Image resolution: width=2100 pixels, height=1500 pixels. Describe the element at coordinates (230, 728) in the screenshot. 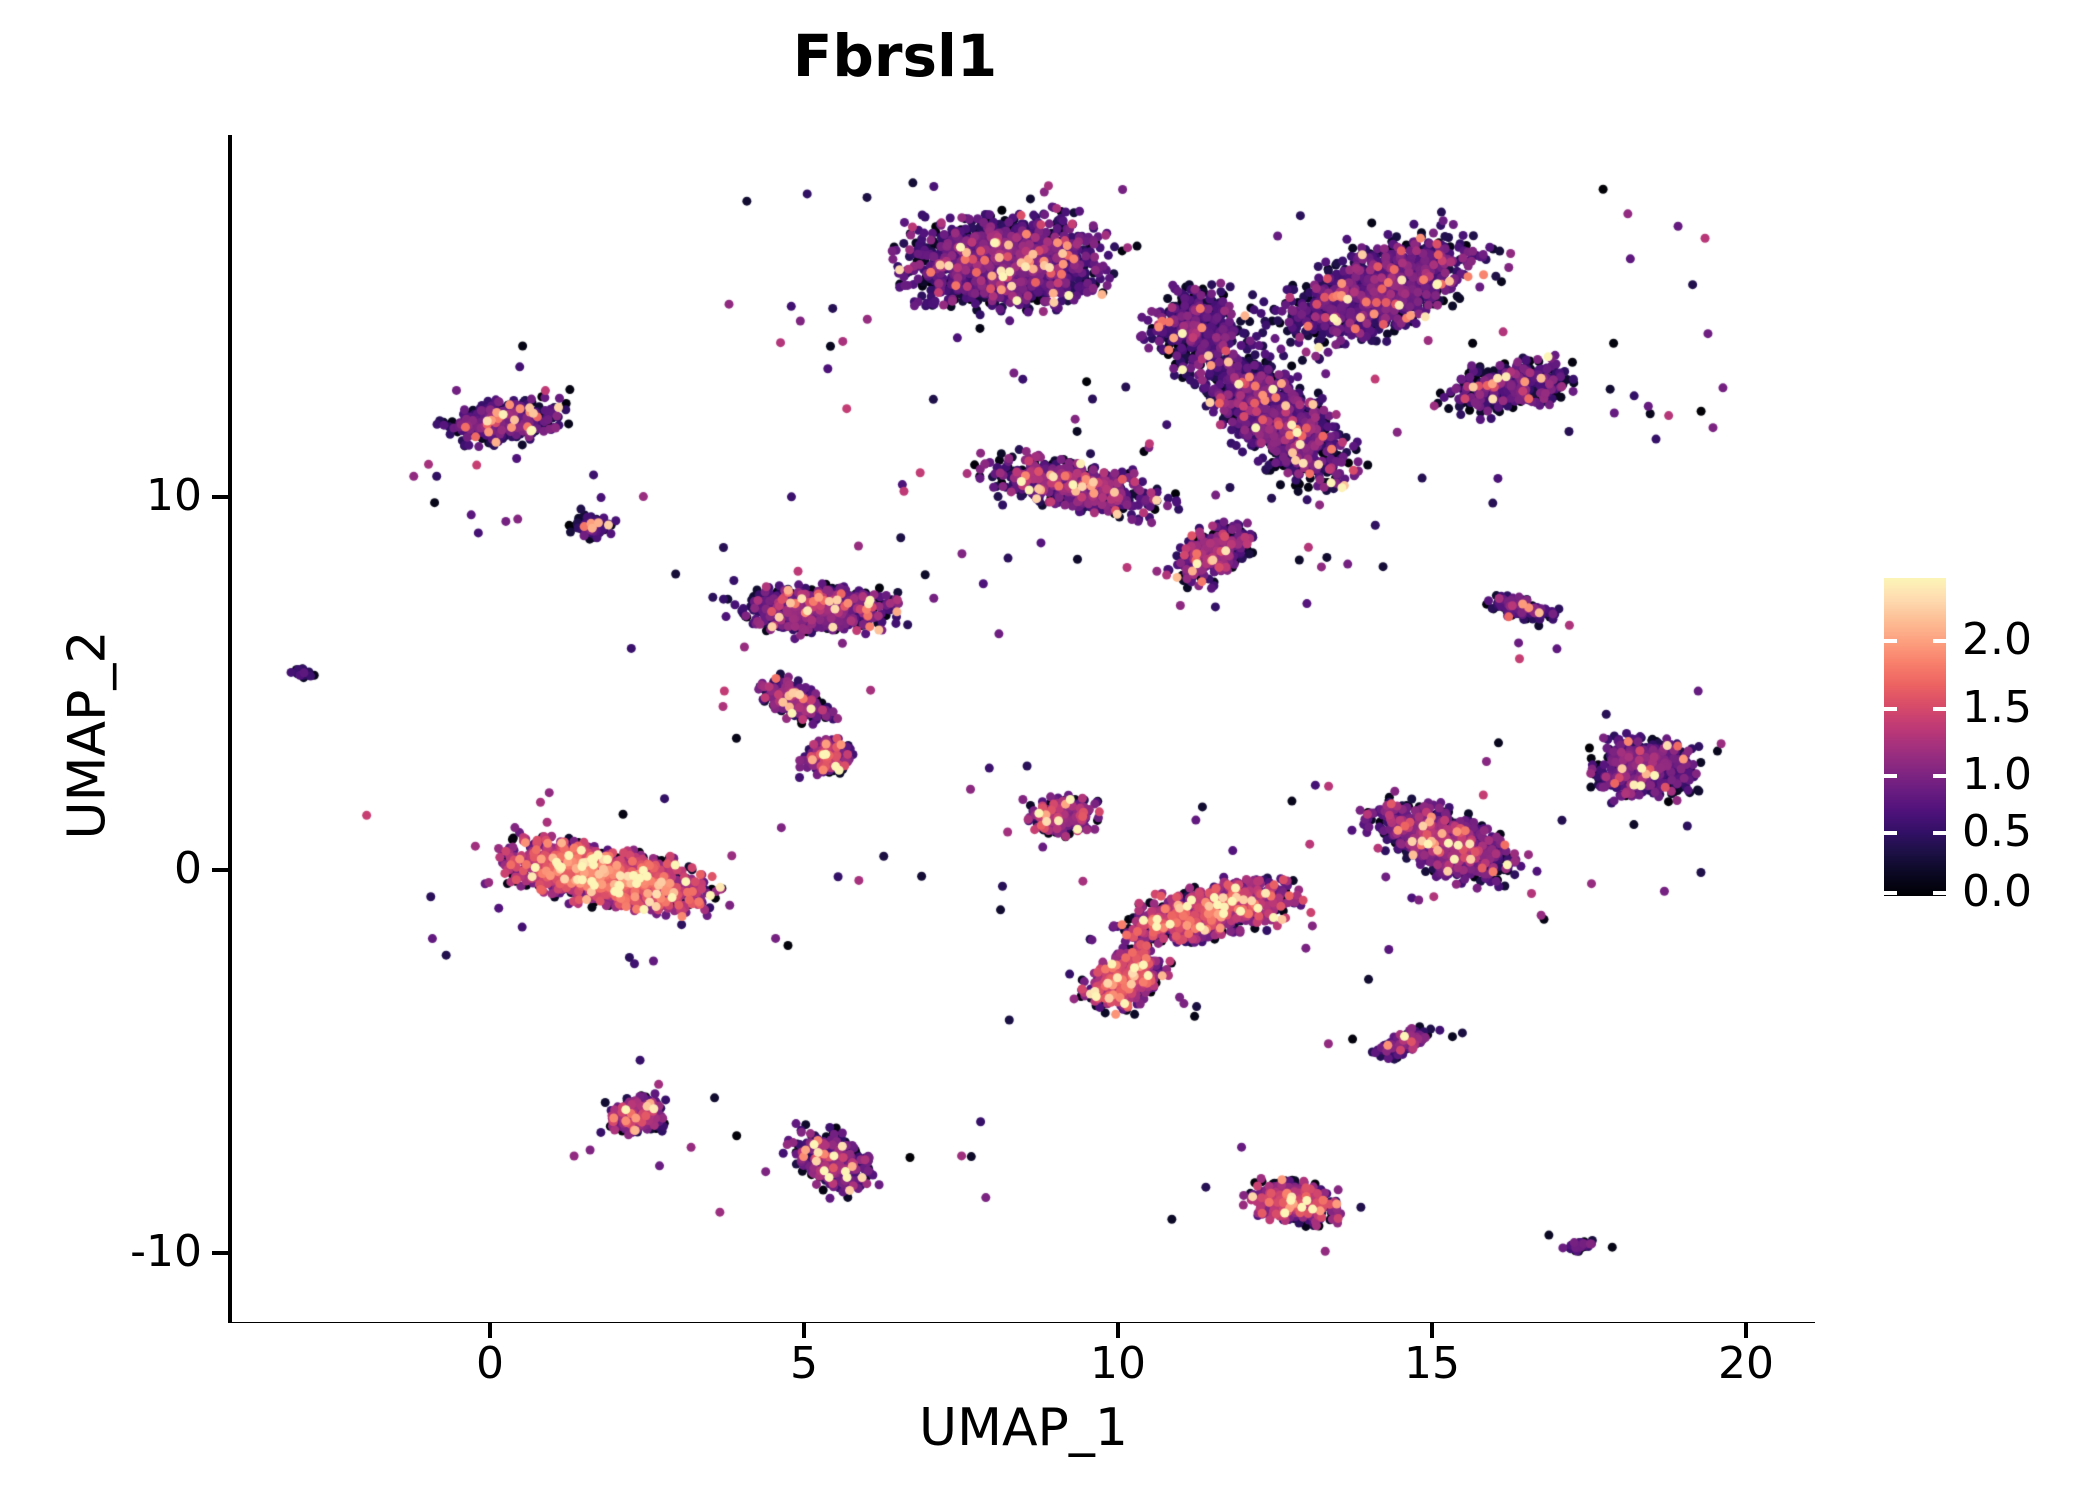

I see `y-axis-spine` at that location.